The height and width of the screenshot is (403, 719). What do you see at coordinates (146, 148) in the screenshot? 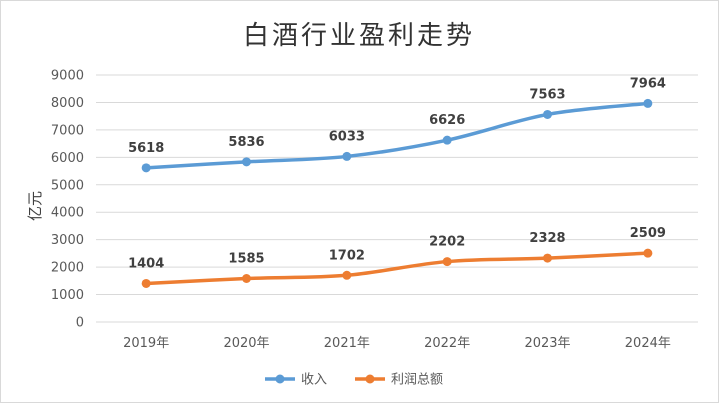
I see `data-label: 5618` at bounding box center [146, 148].